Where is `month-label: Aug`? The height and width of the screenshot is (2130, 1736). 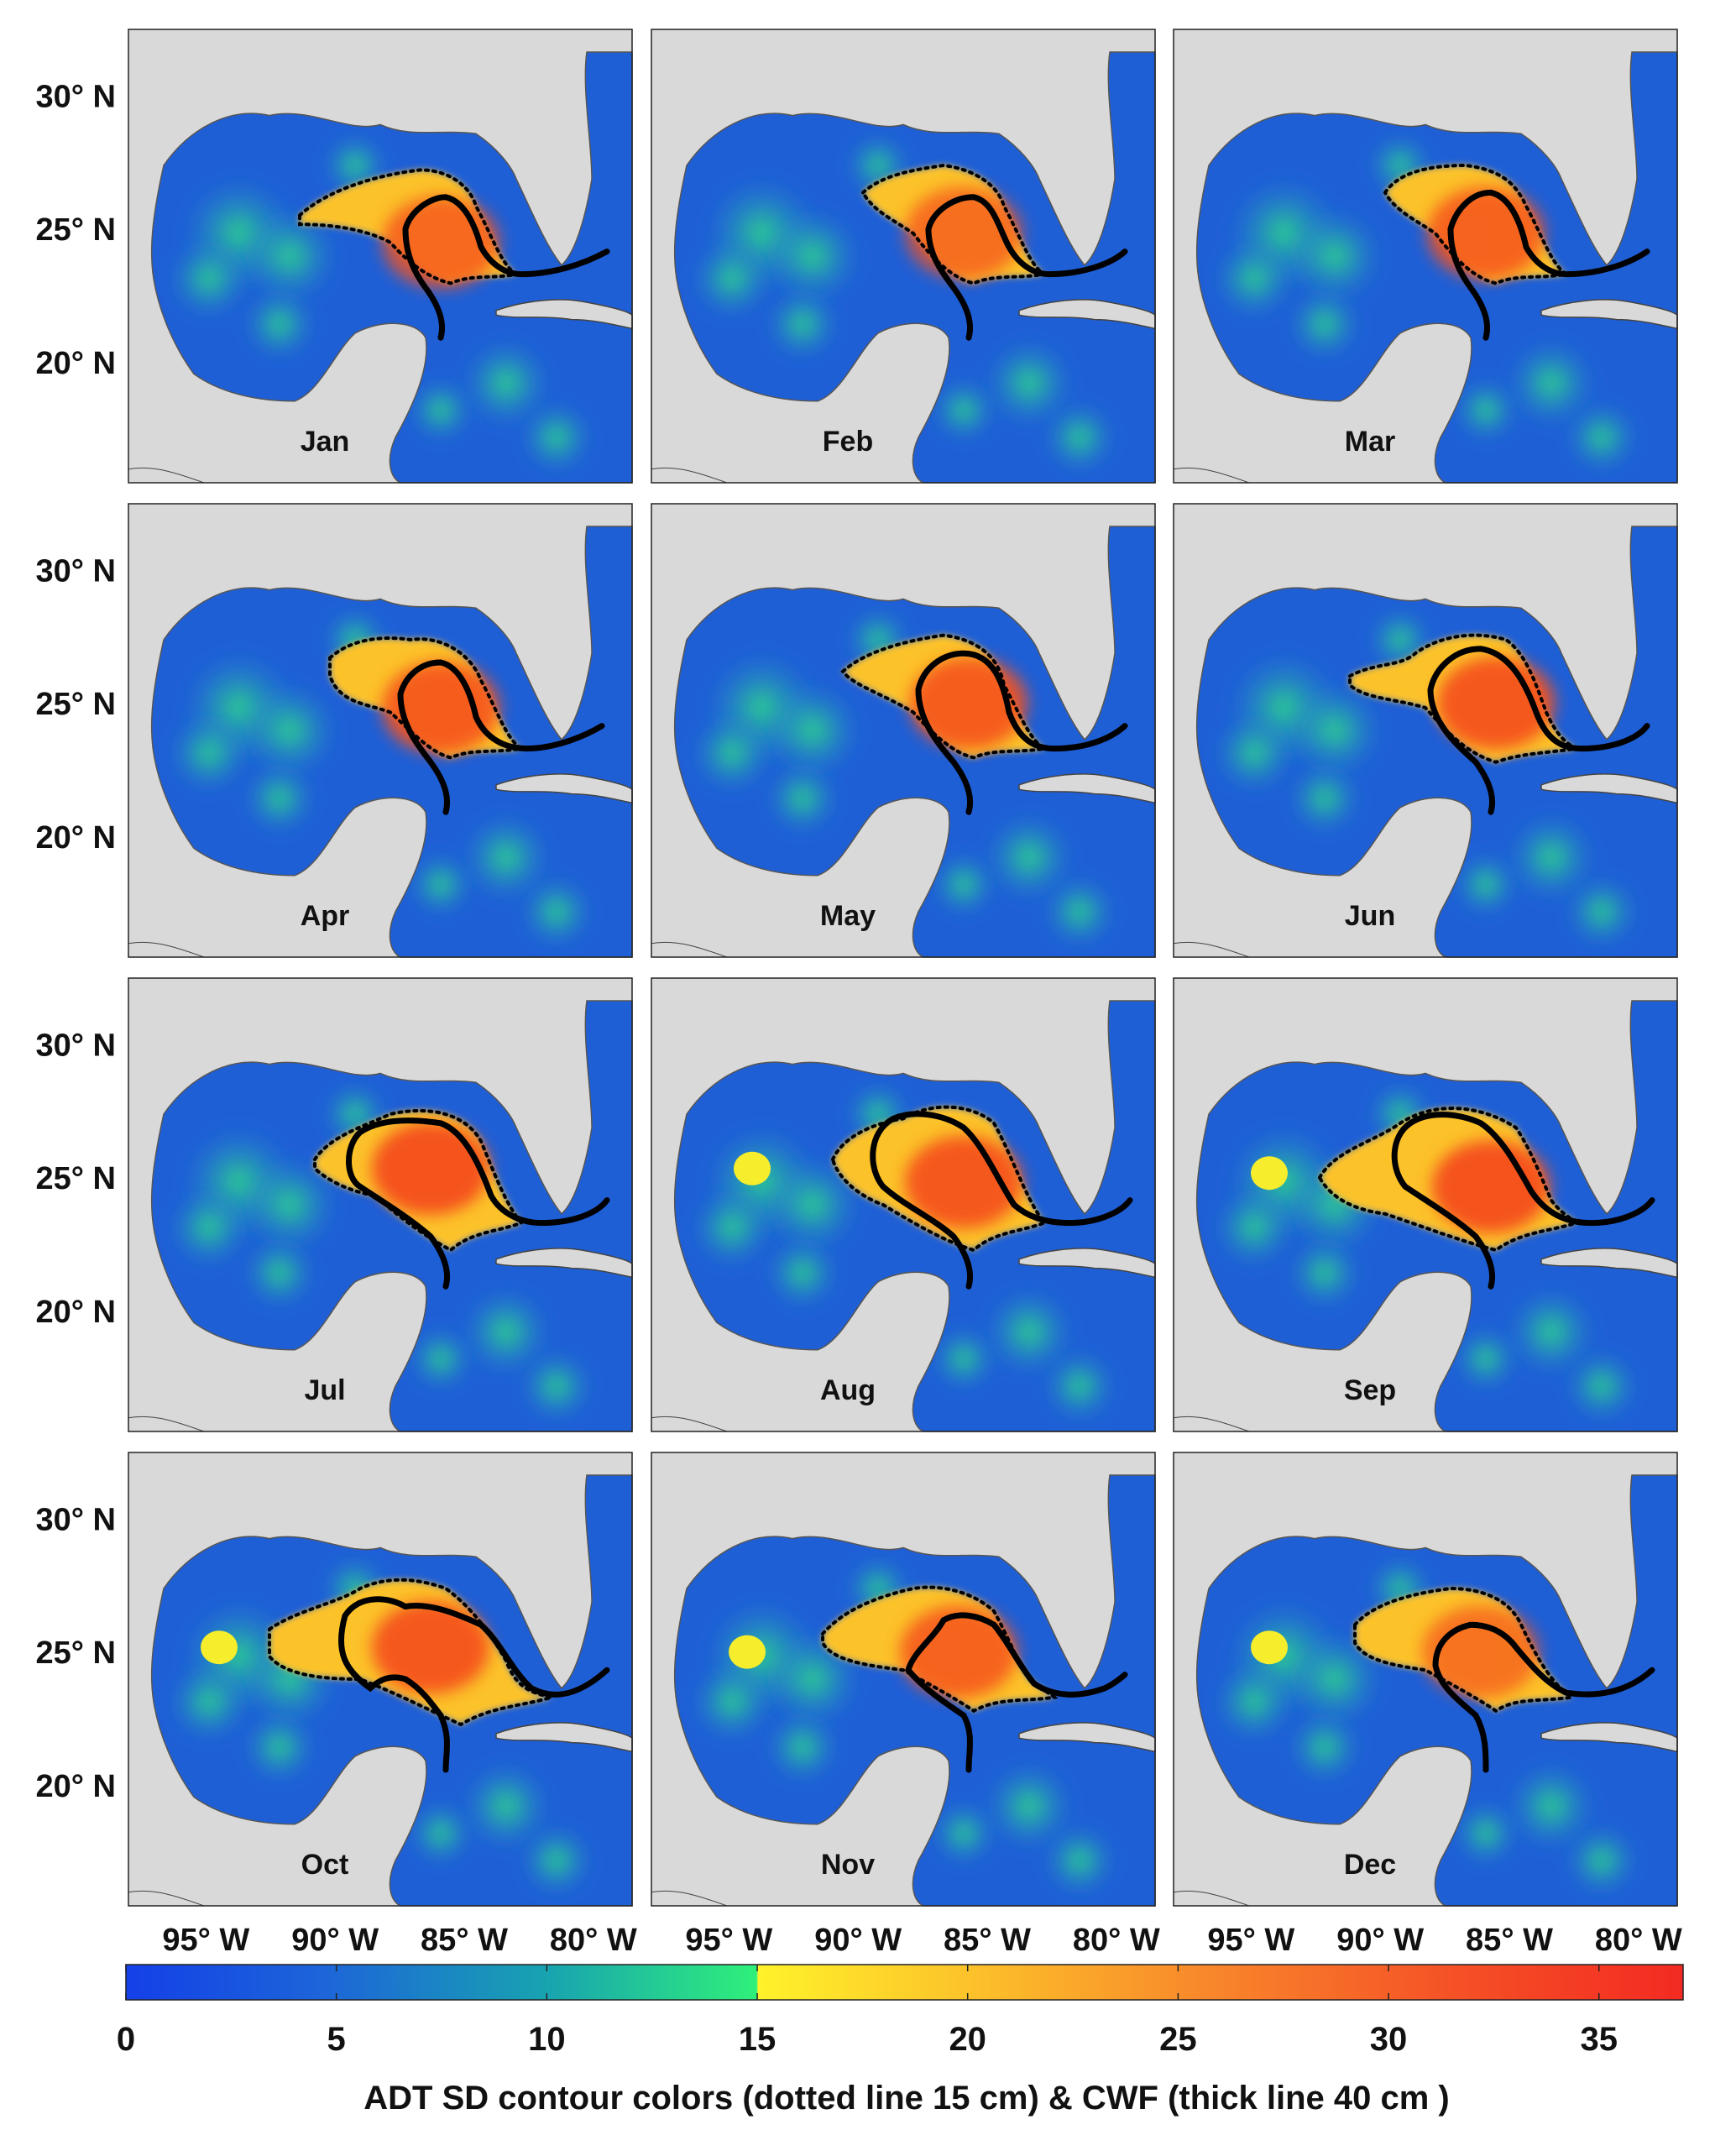
month-label: Aug is located at coordinates (848, 1390).